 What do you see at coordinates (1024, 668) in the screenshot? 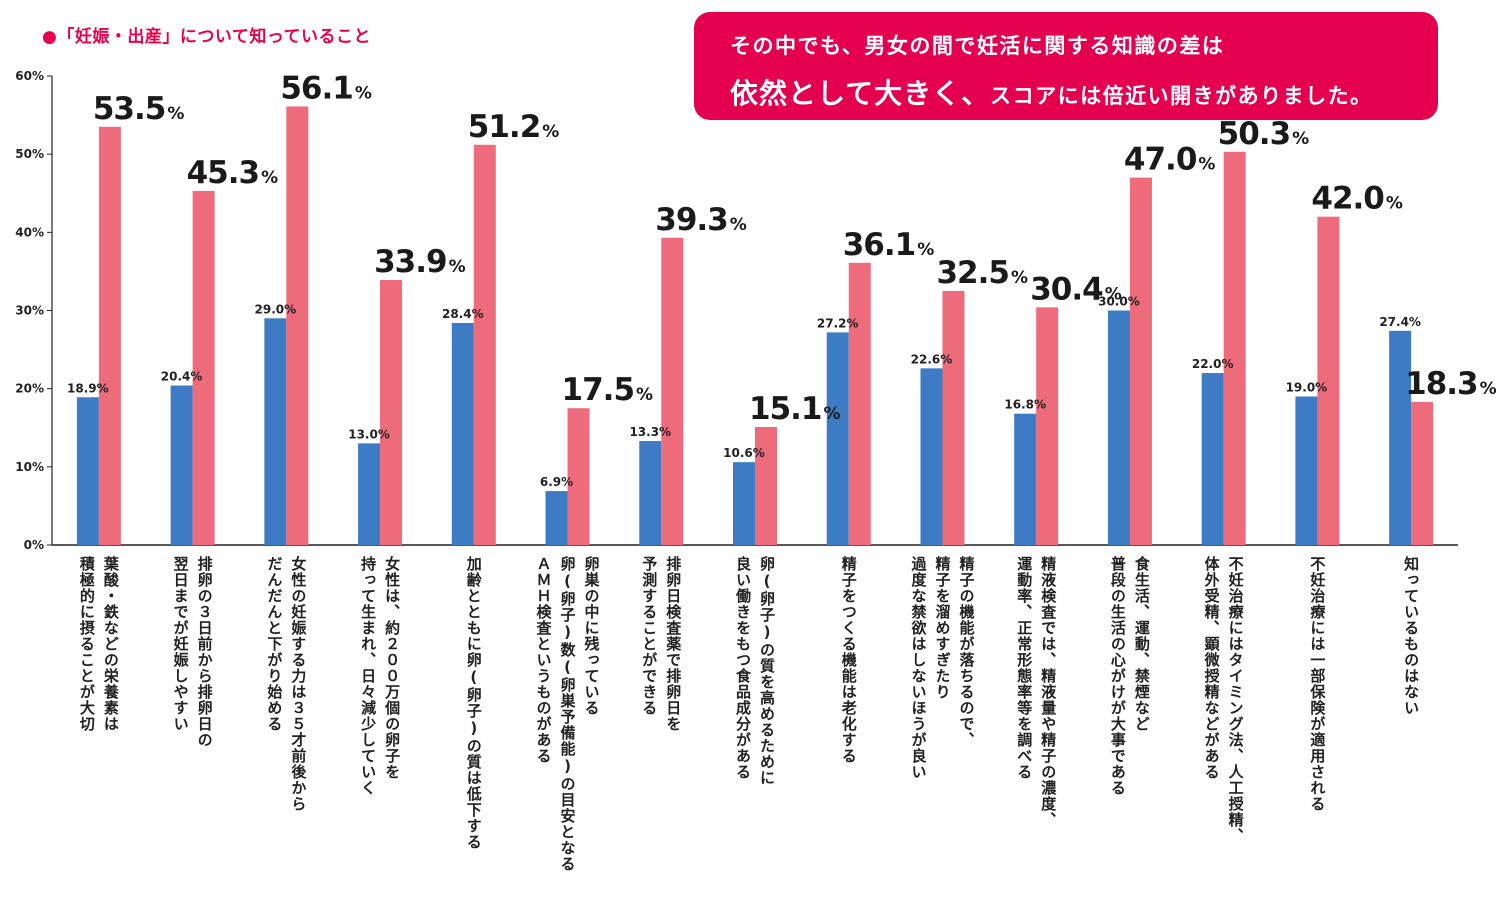
I see `category-label-line: 運動率、正常形態率等を調べる` at bounding box center [1024, 668].